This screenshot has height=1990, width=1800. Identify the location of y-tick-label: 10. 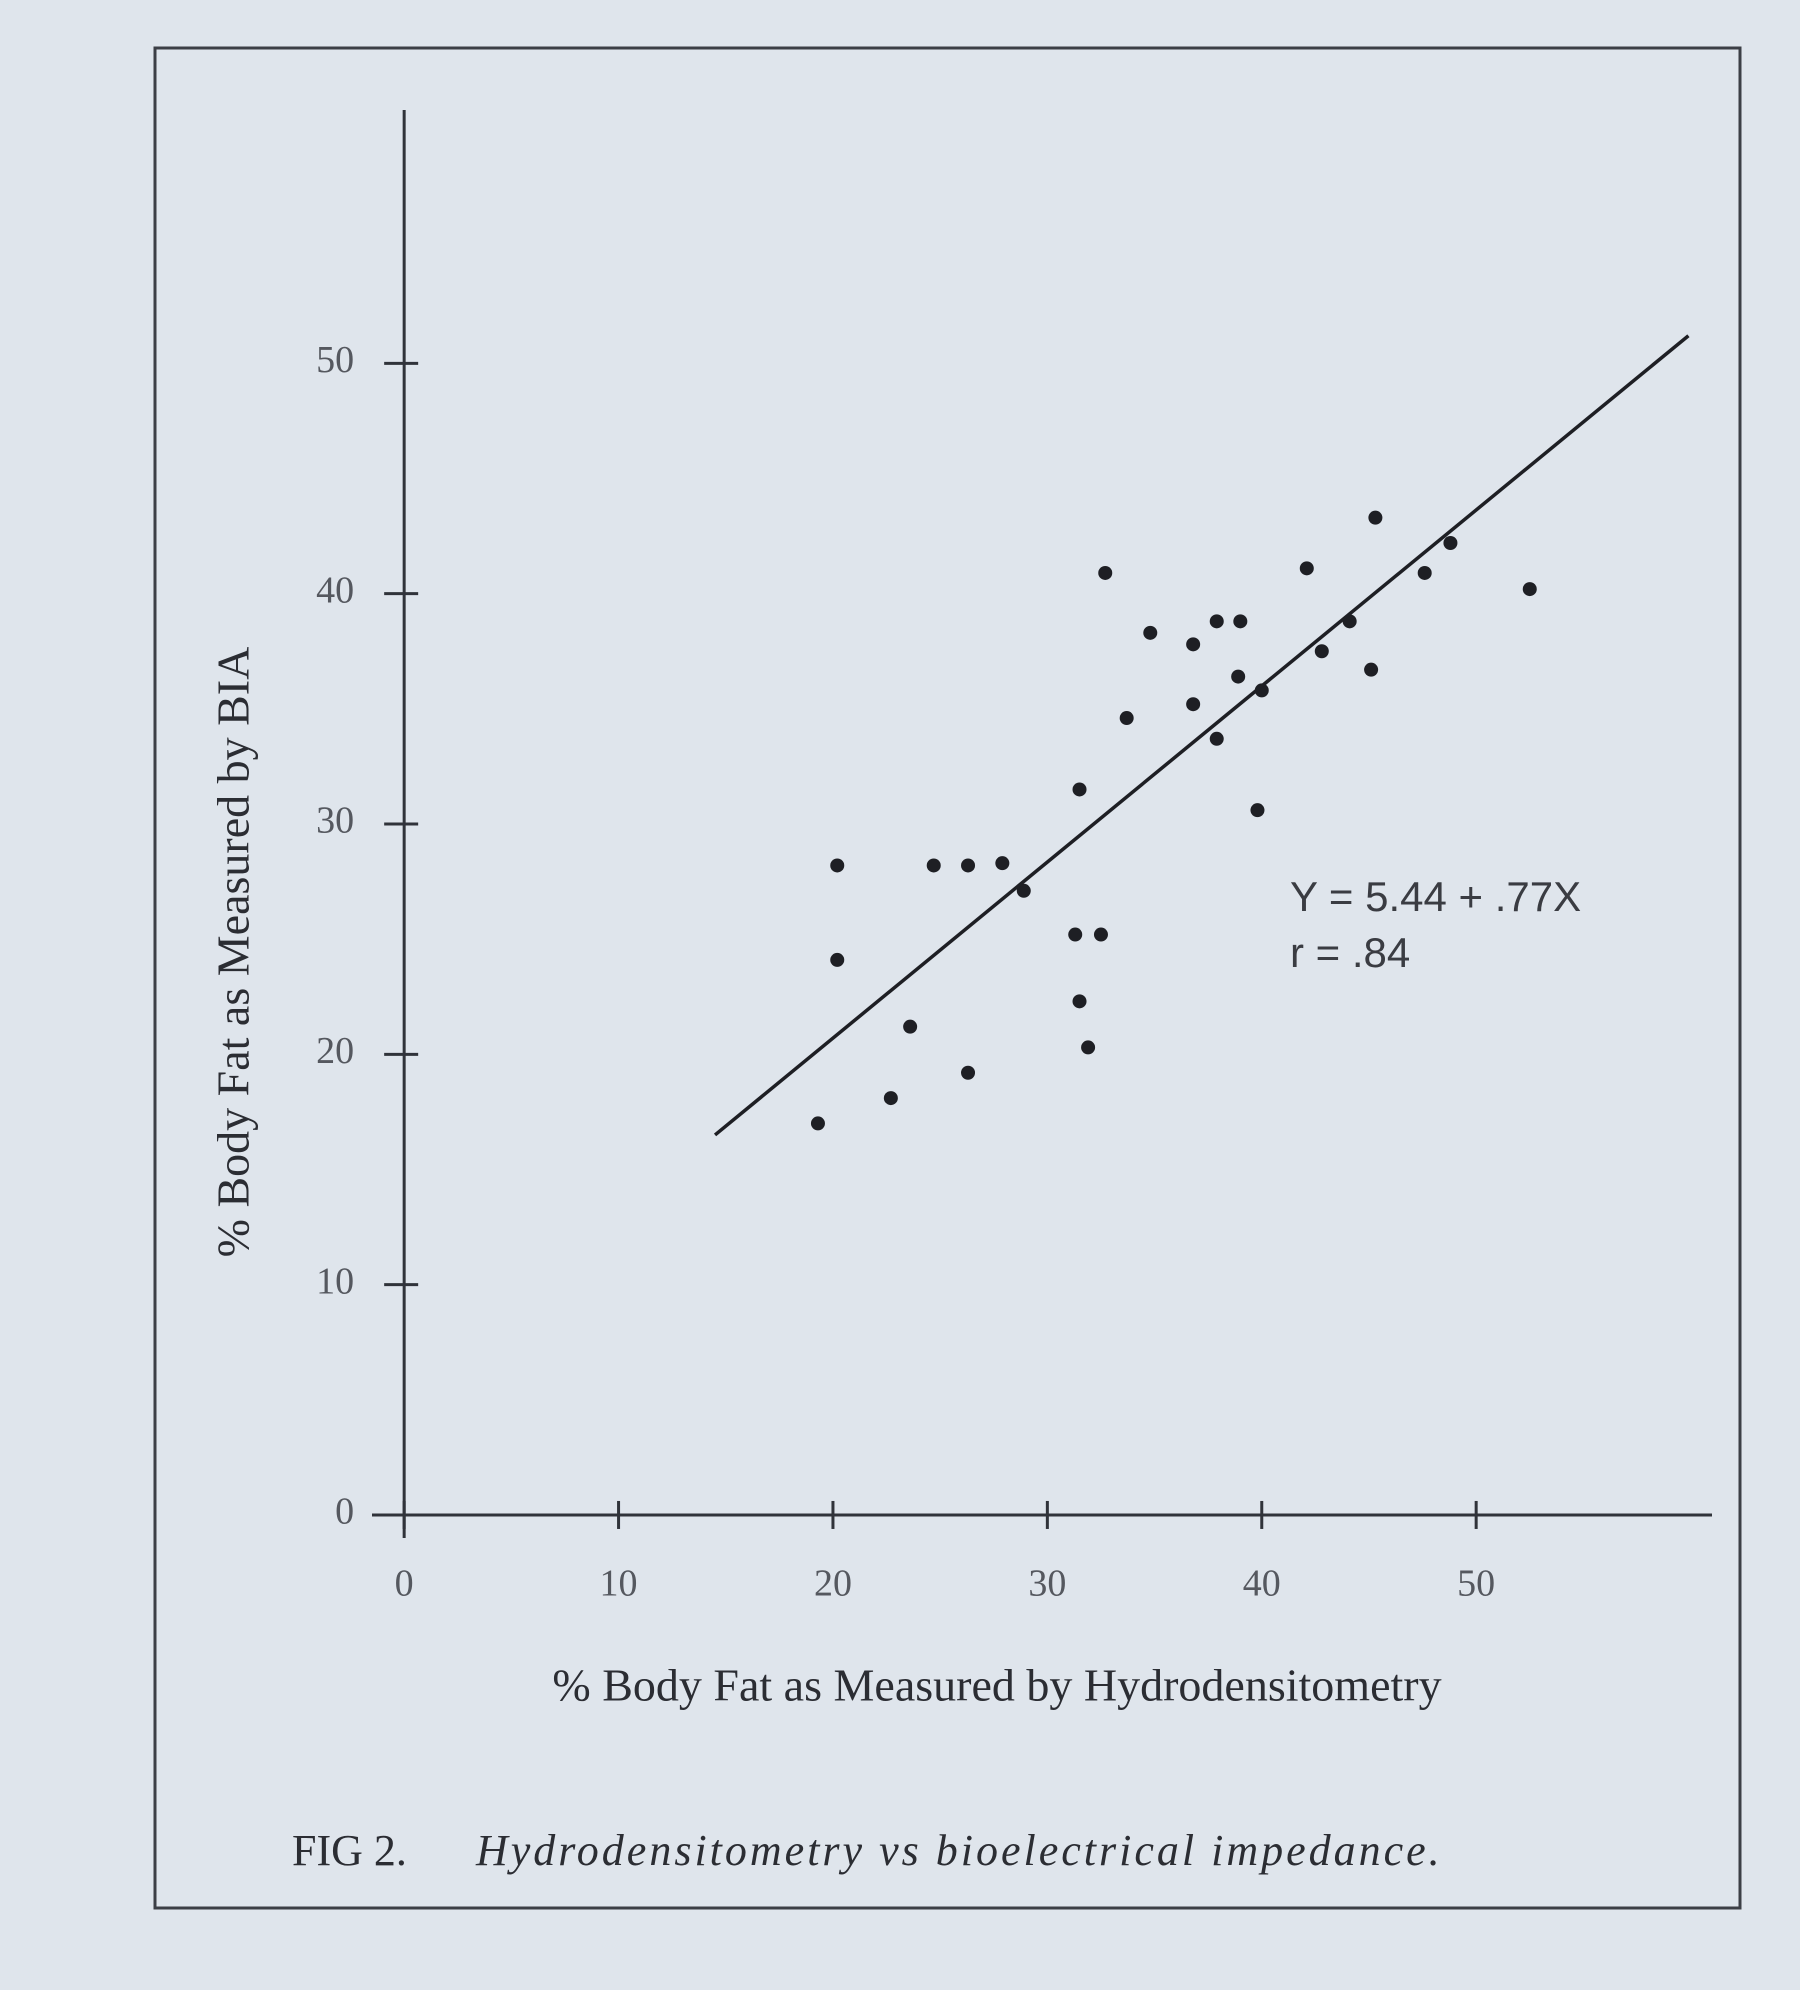
(335, 1281).